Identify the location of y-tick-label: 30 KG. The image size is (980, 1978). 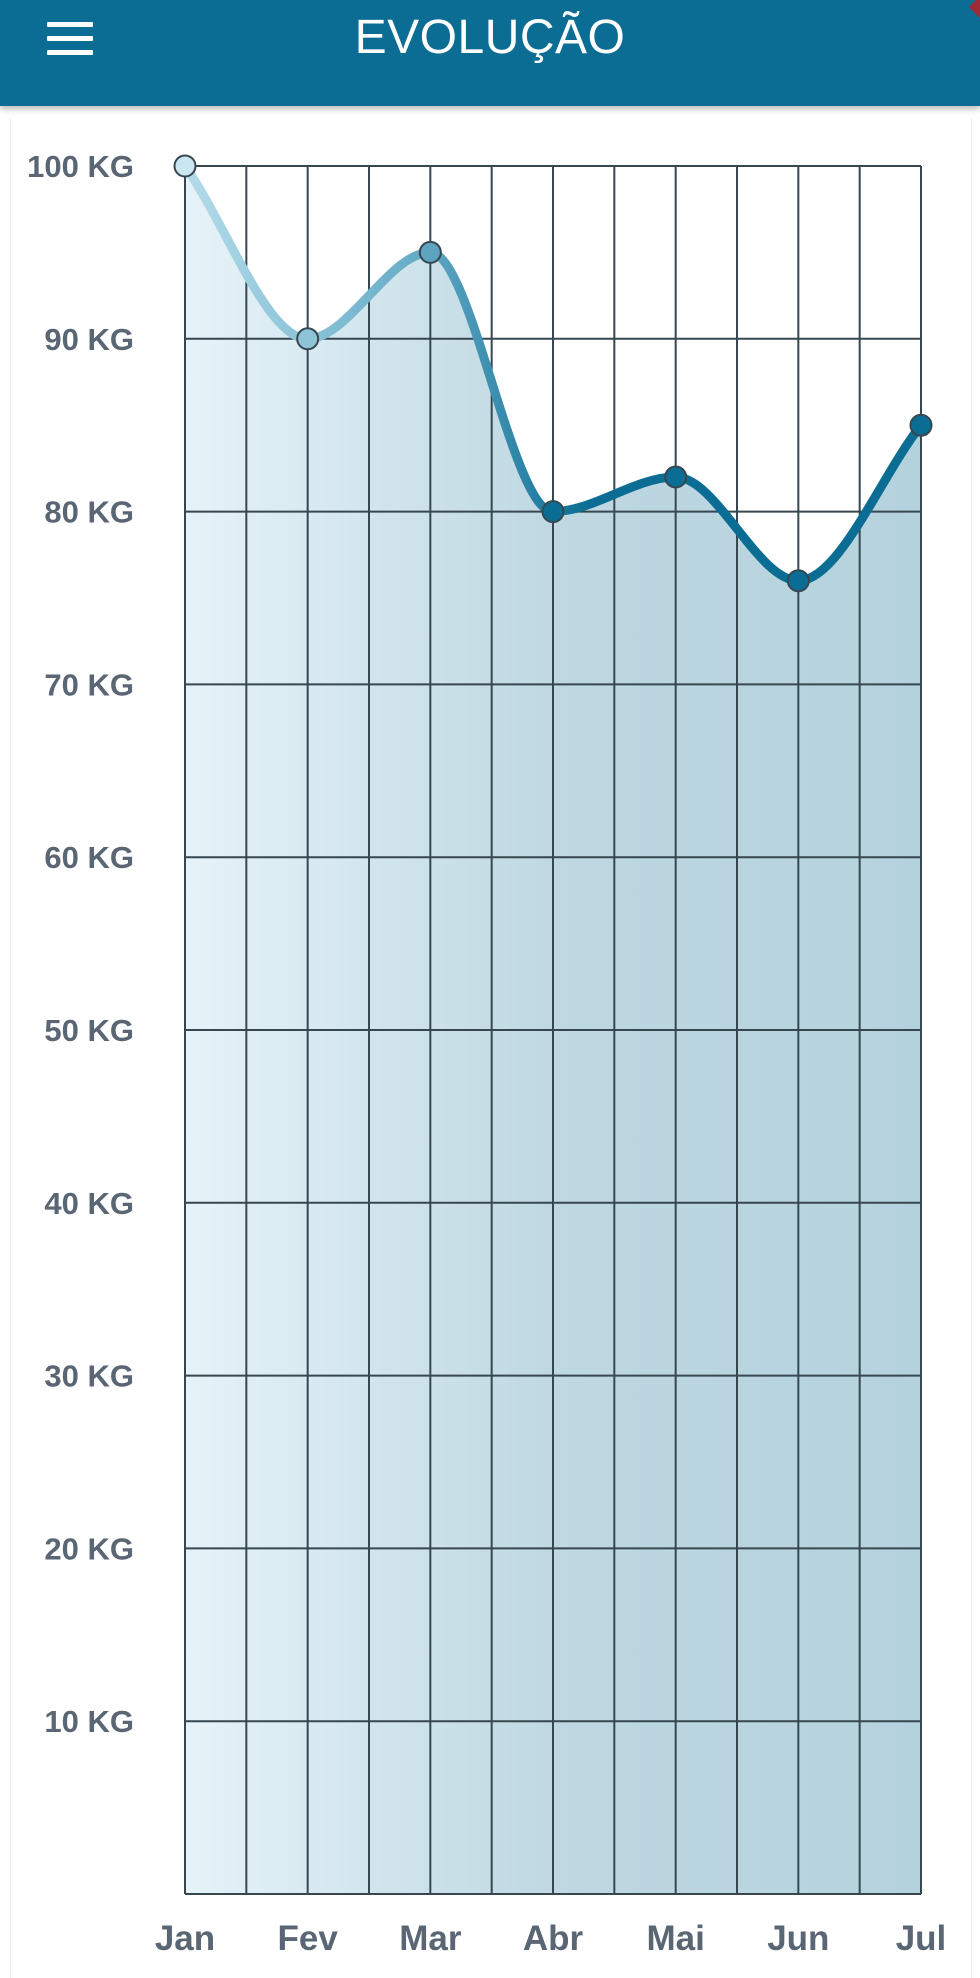
(89, 1376).